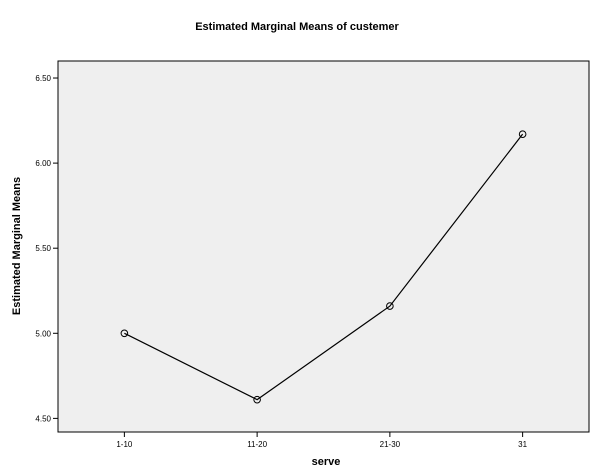 Image resolution: width=594 pixels, height=468 pixels. I want to click on y-tick-label: 4.50, so click(43, 418).